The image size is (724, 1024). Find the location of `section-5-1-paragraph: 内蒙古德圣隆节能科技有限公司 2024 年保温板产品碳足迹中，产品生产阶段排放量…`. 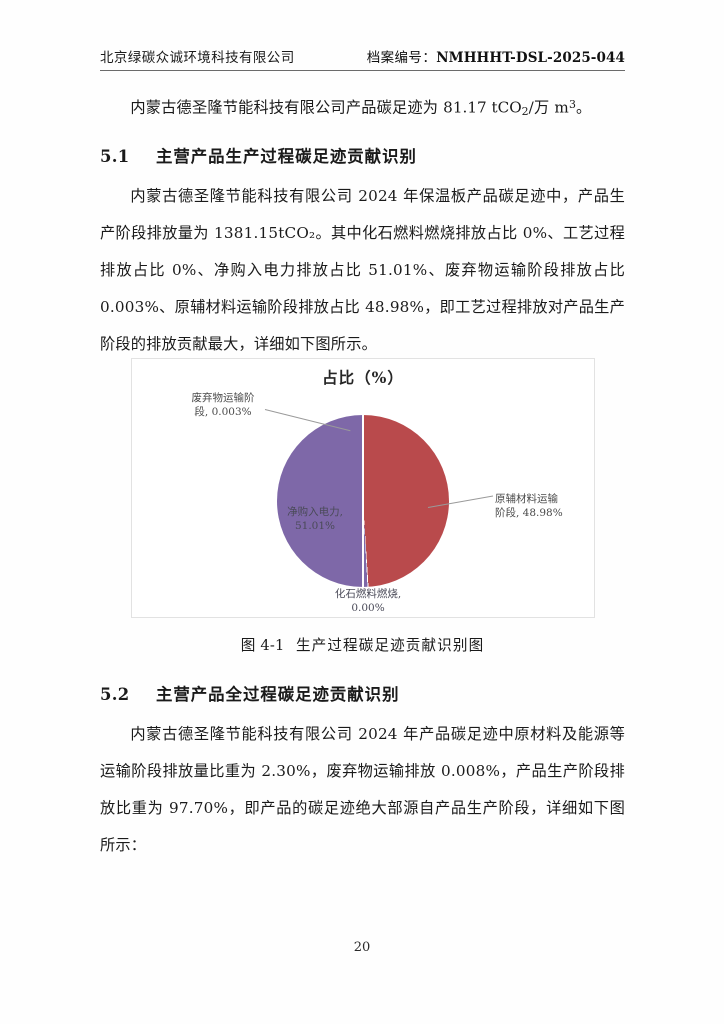

section-5-1-paragraph: 内蒙古德圣隆节能科技有限公司 2024 年保温板产品碳足迹中，产品生产阶段排放量… is located at coordinates (362, 270).